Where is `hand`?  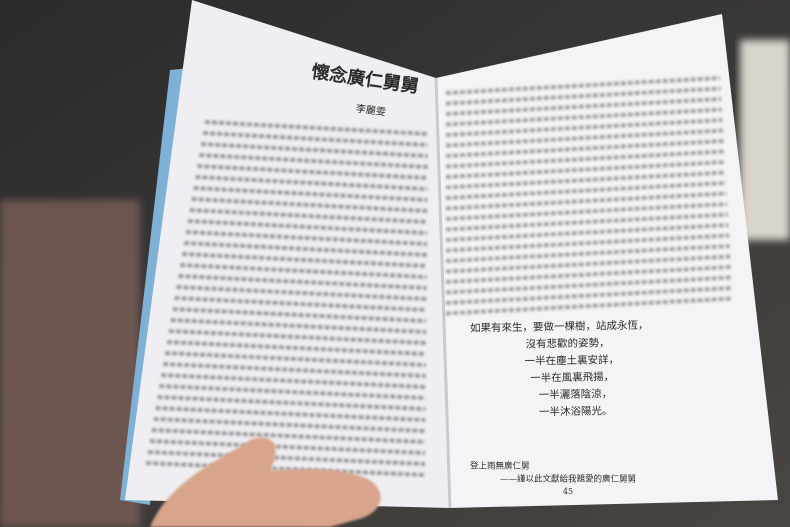
hand is located at coordinates (265, 482).